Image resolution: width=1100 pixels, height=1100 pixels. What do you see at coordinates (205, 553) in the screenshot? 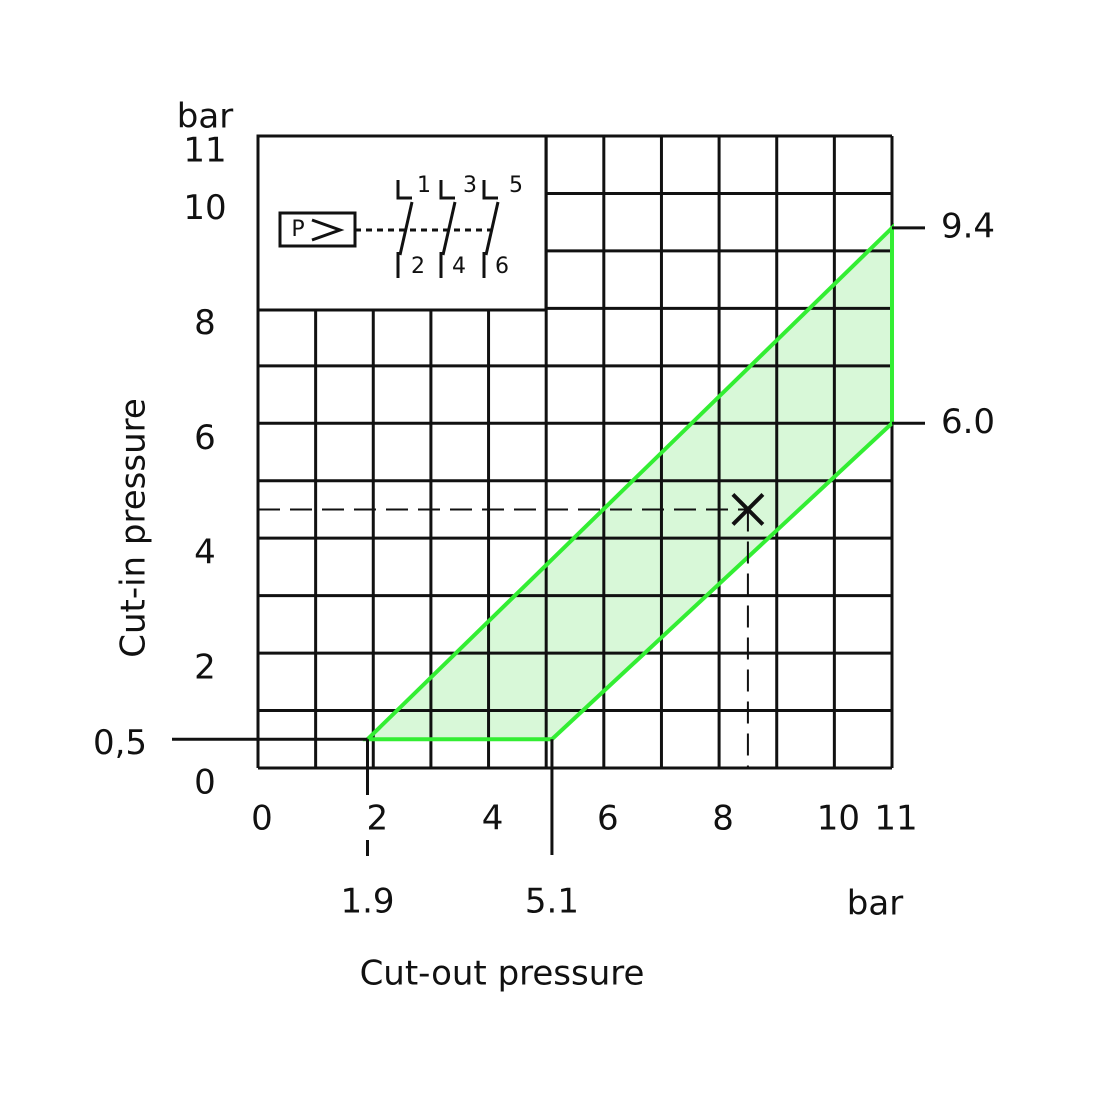
I see `y-tick-label: 4` at bounding box center [205, 553].